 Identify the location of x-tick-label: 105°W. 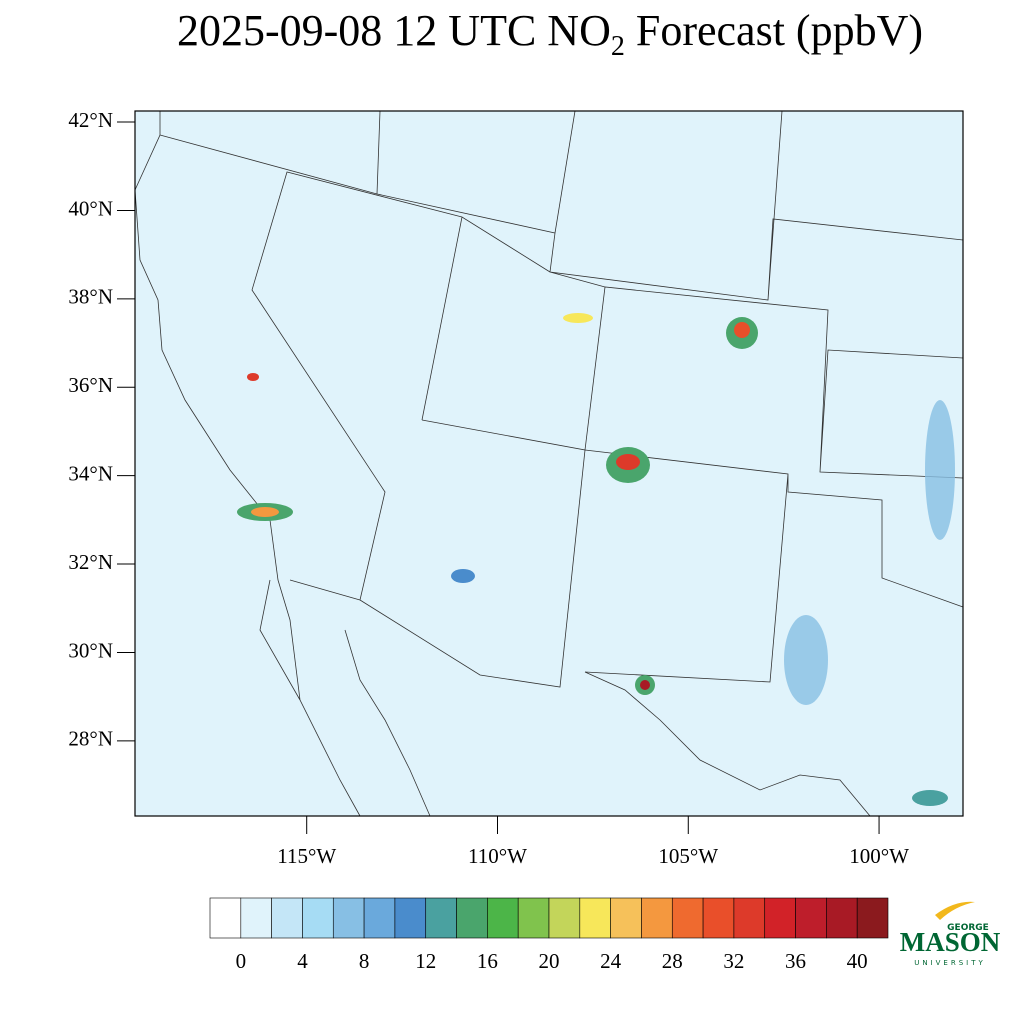
(688, 856).